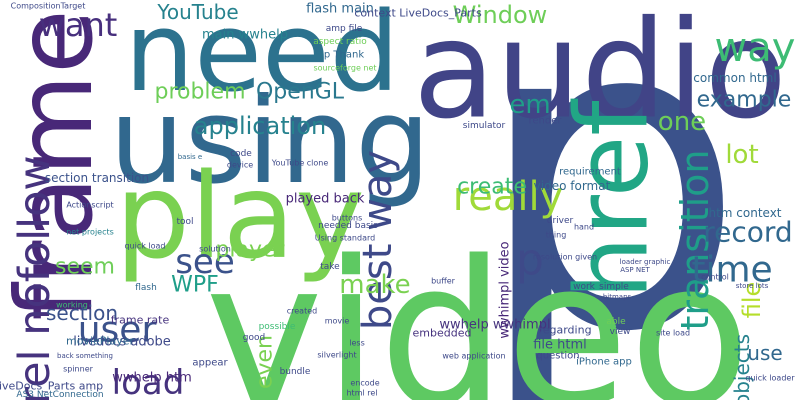 The height and width of the screenshot is (400, 800). What do you see at coordinates (215, 249) in the screenshot?
I see `word: solution` at bounding box center [215, 249].